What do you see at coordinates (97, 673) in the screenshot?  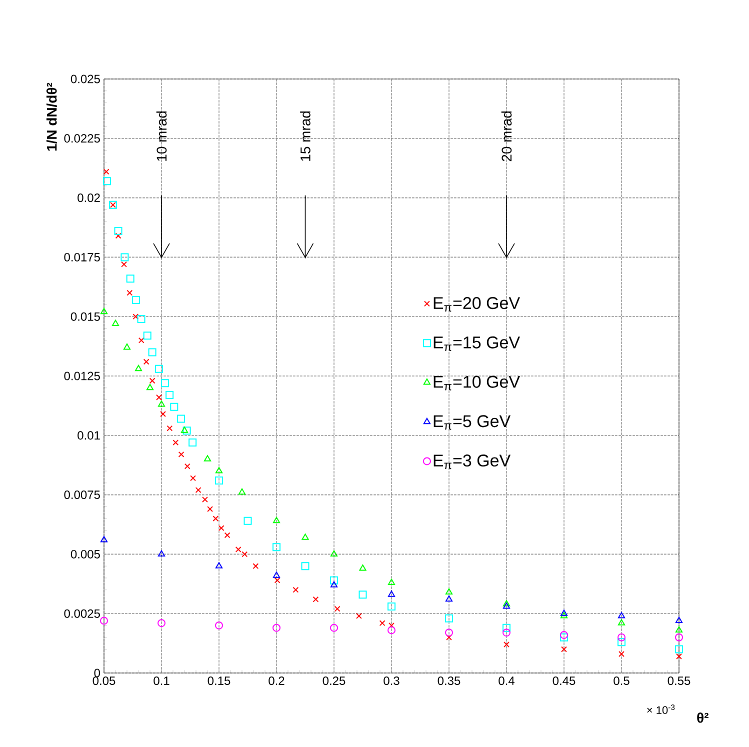 I see `y-tick-label: 0` at bounding box center [97, 673].